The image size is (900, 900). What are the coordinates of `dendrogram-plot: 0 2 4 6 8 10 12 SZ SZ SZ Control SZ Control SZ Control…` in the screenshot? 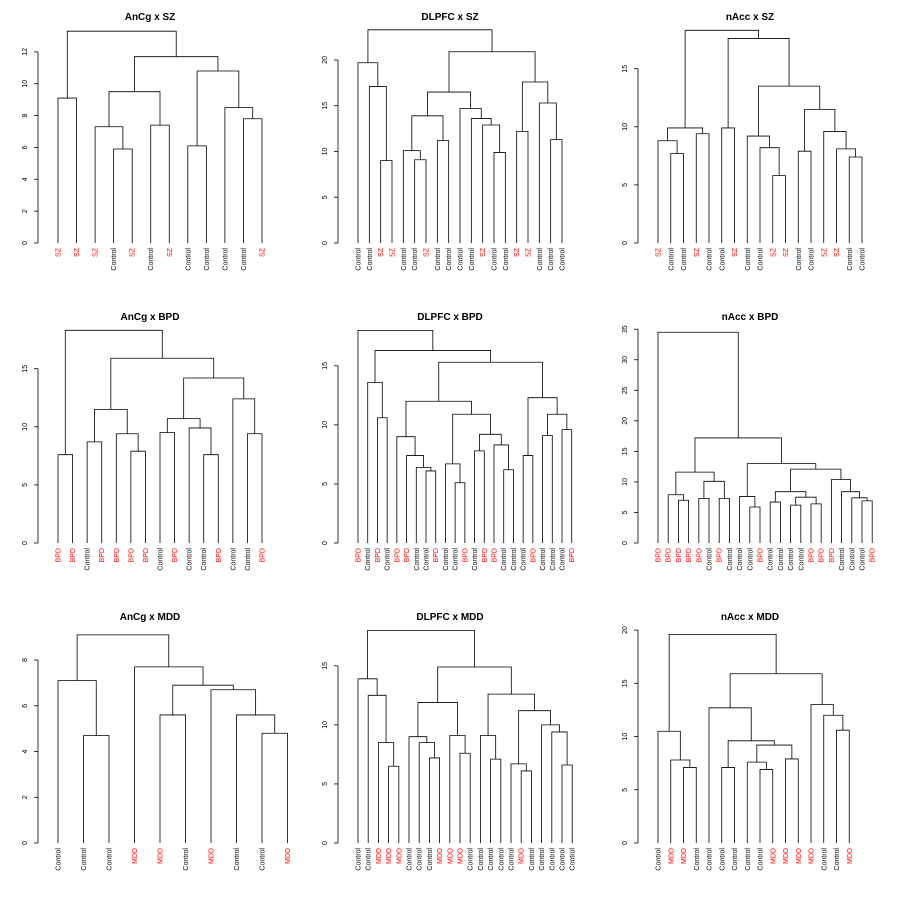 It's located at (144, 150).